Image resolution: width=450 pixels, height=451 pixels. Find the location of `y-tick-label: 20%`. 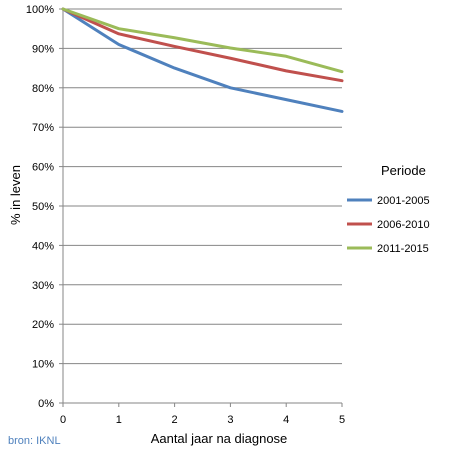

y-tick-label: 20% is located at coordinates (43, 325).